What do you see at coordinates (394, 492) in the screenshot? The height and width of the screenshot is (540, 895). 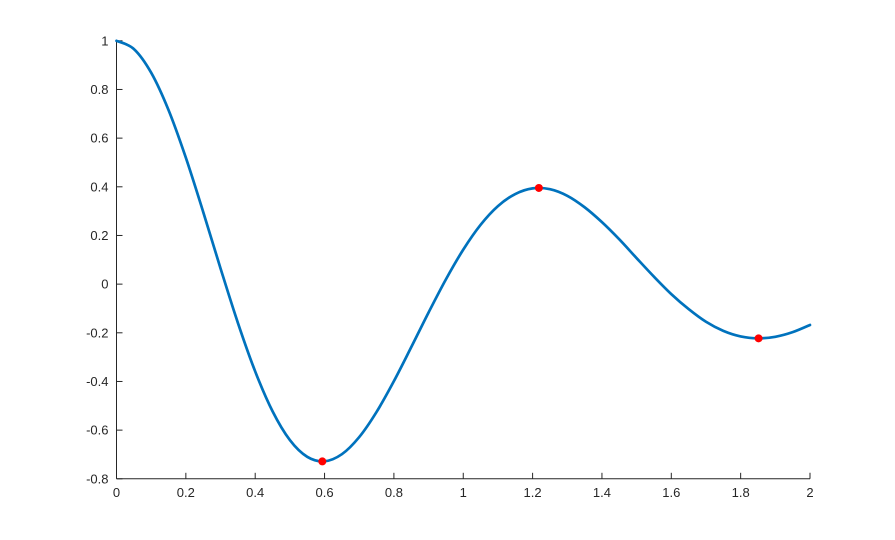 I see `x-tick-label: 0.8` at bounding box center [394, 492].